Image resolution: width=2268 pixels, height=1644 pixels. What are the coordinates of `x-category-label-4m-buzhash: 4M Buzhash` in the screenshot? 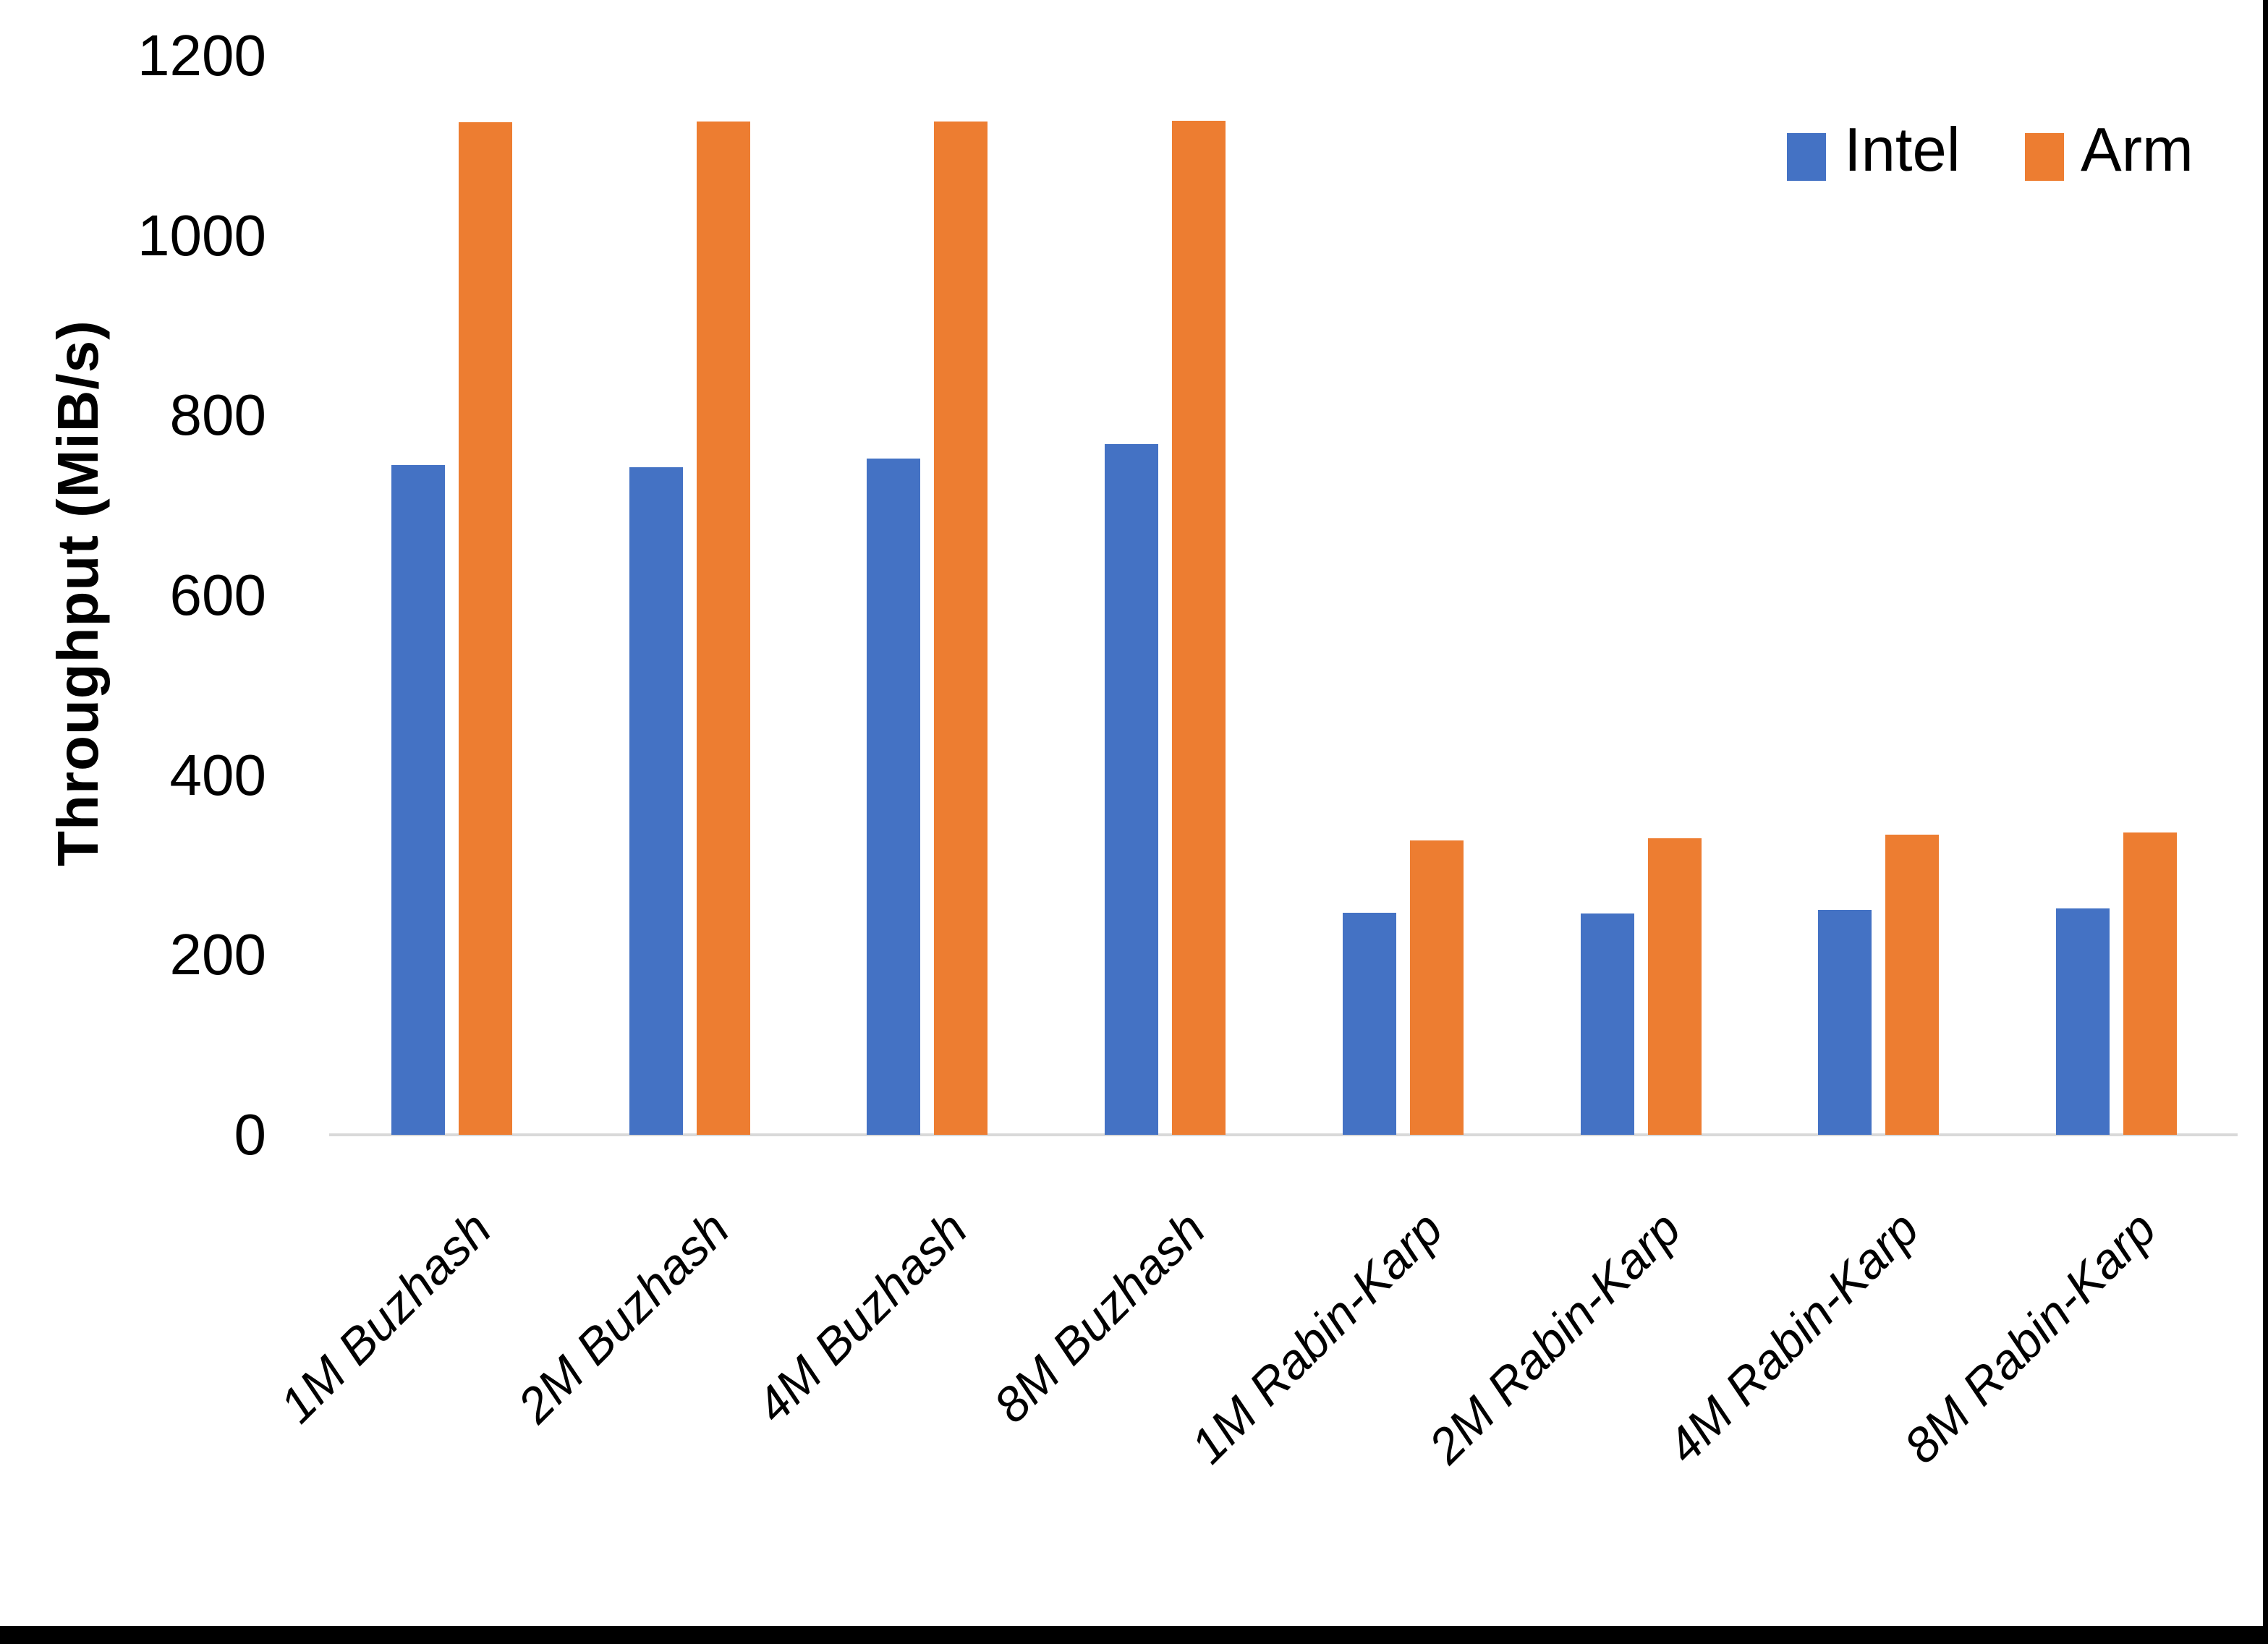 It's located at (861, 1317).